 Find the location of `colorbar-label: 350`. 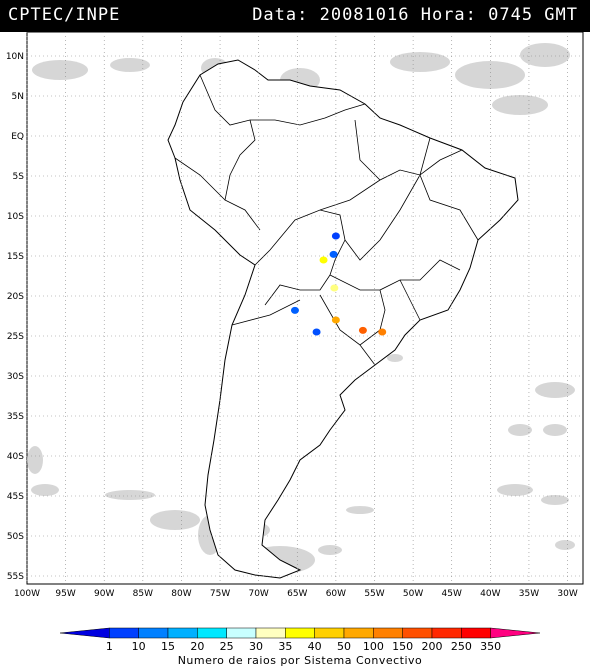

colorbar-label: 350 is located at coordinates (490, 646).